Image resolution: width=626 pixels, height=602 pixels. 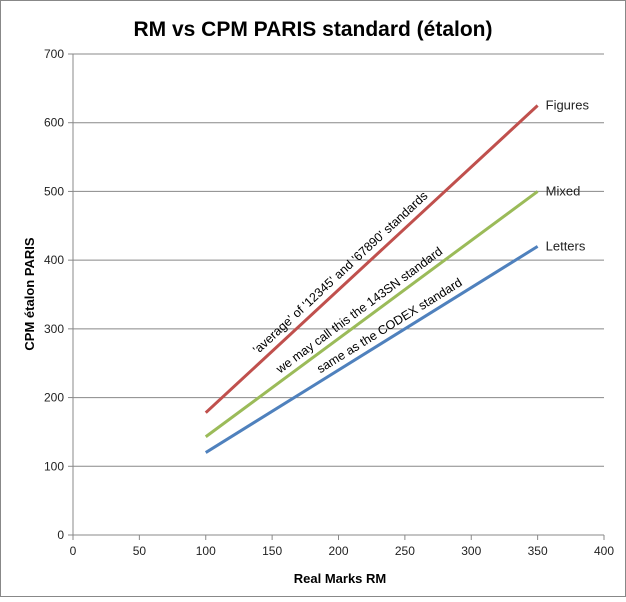 I want to click on series-label-figures: Figures, so click(x=568, y=105).